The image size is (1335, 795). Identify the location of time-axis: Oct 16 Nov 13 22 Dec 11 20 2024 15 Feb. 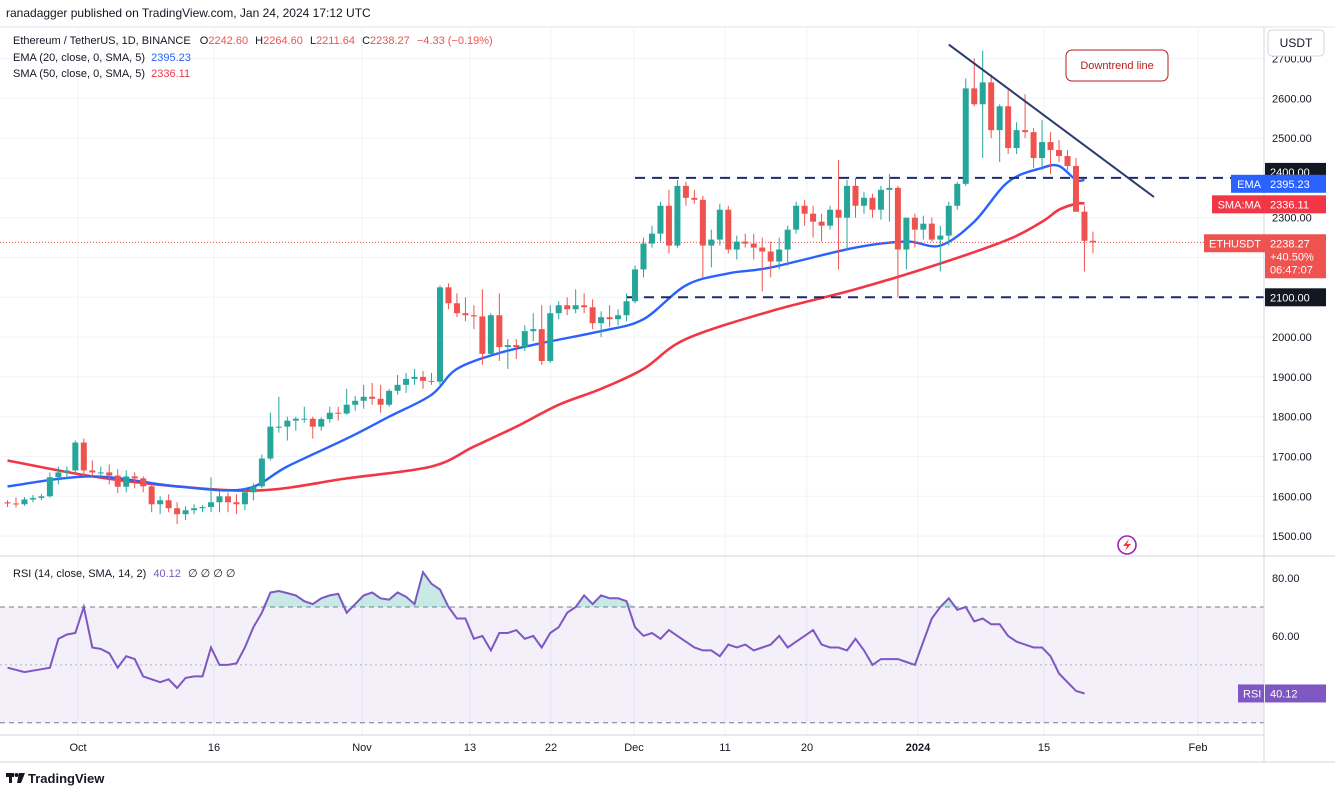
(638, 748).